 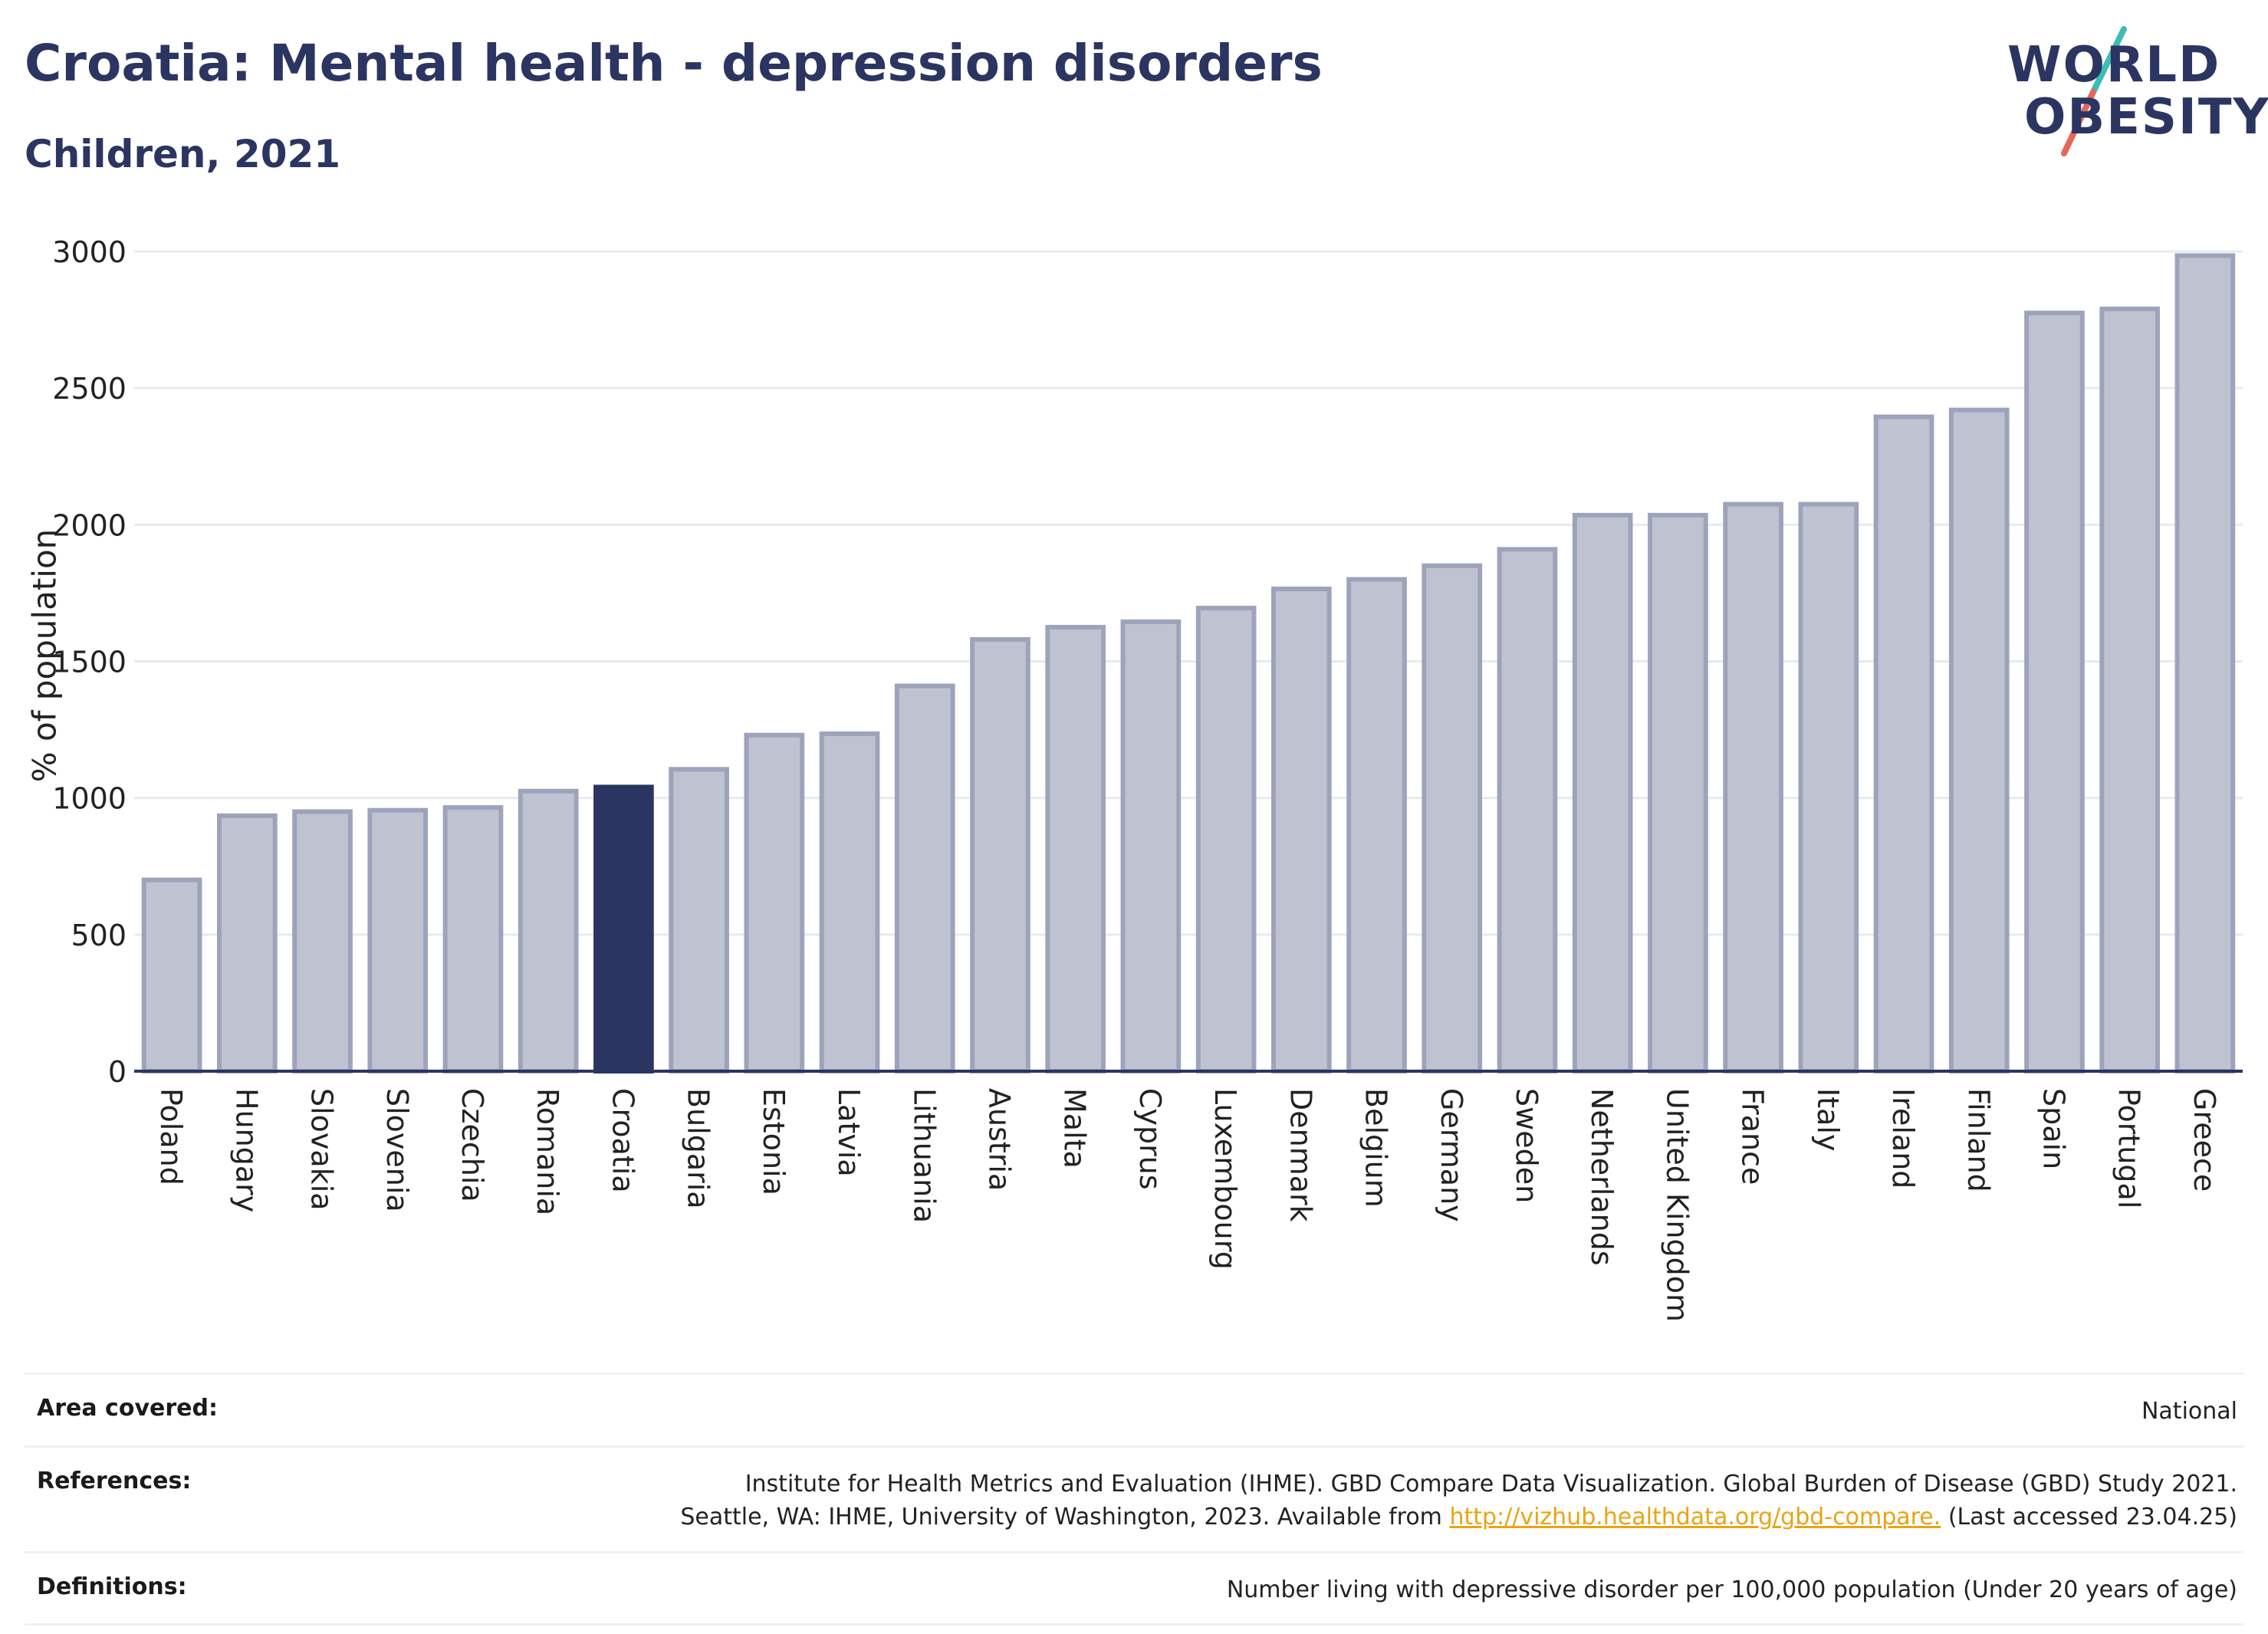 What do you see at coordinates (924, 878) in the screenshot?
I see `bar-lithuania` at bounding box center [924, 878].